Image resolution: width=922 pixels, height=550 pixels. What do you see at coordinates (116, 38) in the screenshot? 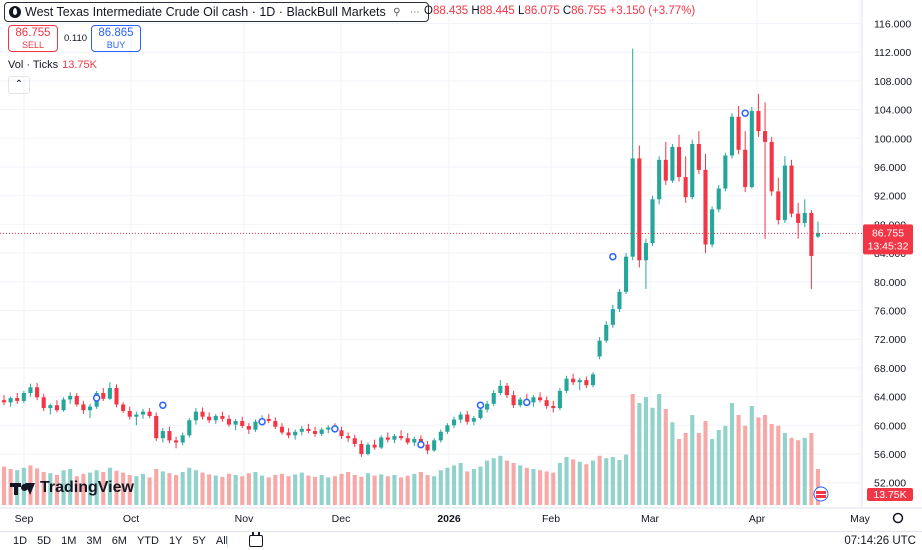
I see `buy-button: 86.865 BUY` at bounding box center [116, 38].